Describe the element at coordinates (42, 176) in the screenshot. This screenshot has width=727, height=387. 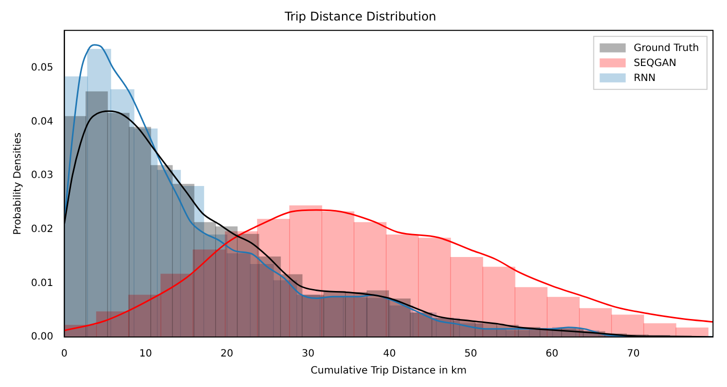
I see `y-tick-label: 0.03` at that location.